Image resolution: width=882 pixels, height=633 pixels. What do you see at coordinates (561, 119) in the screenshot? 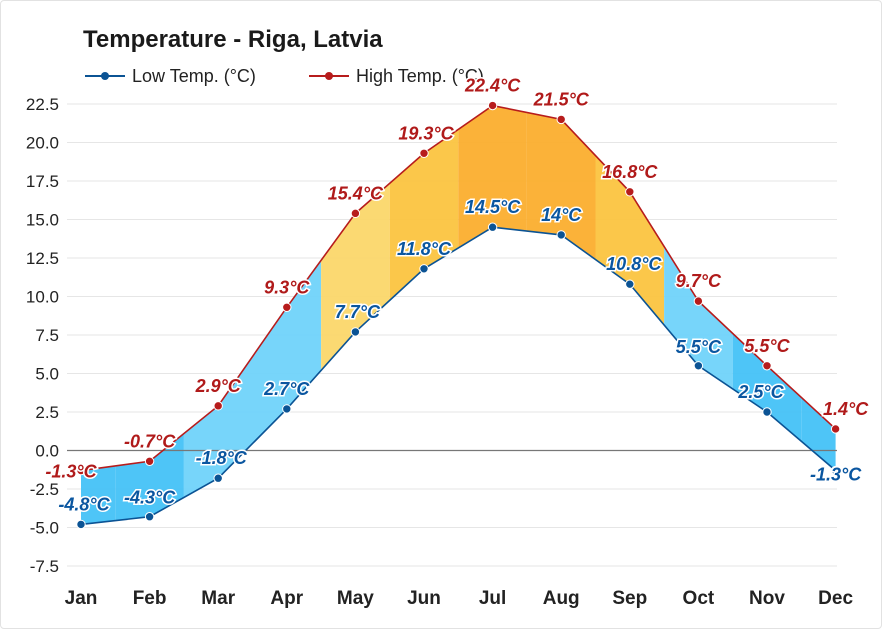
I see `high-point-aug` at bounding box center [561, 119].